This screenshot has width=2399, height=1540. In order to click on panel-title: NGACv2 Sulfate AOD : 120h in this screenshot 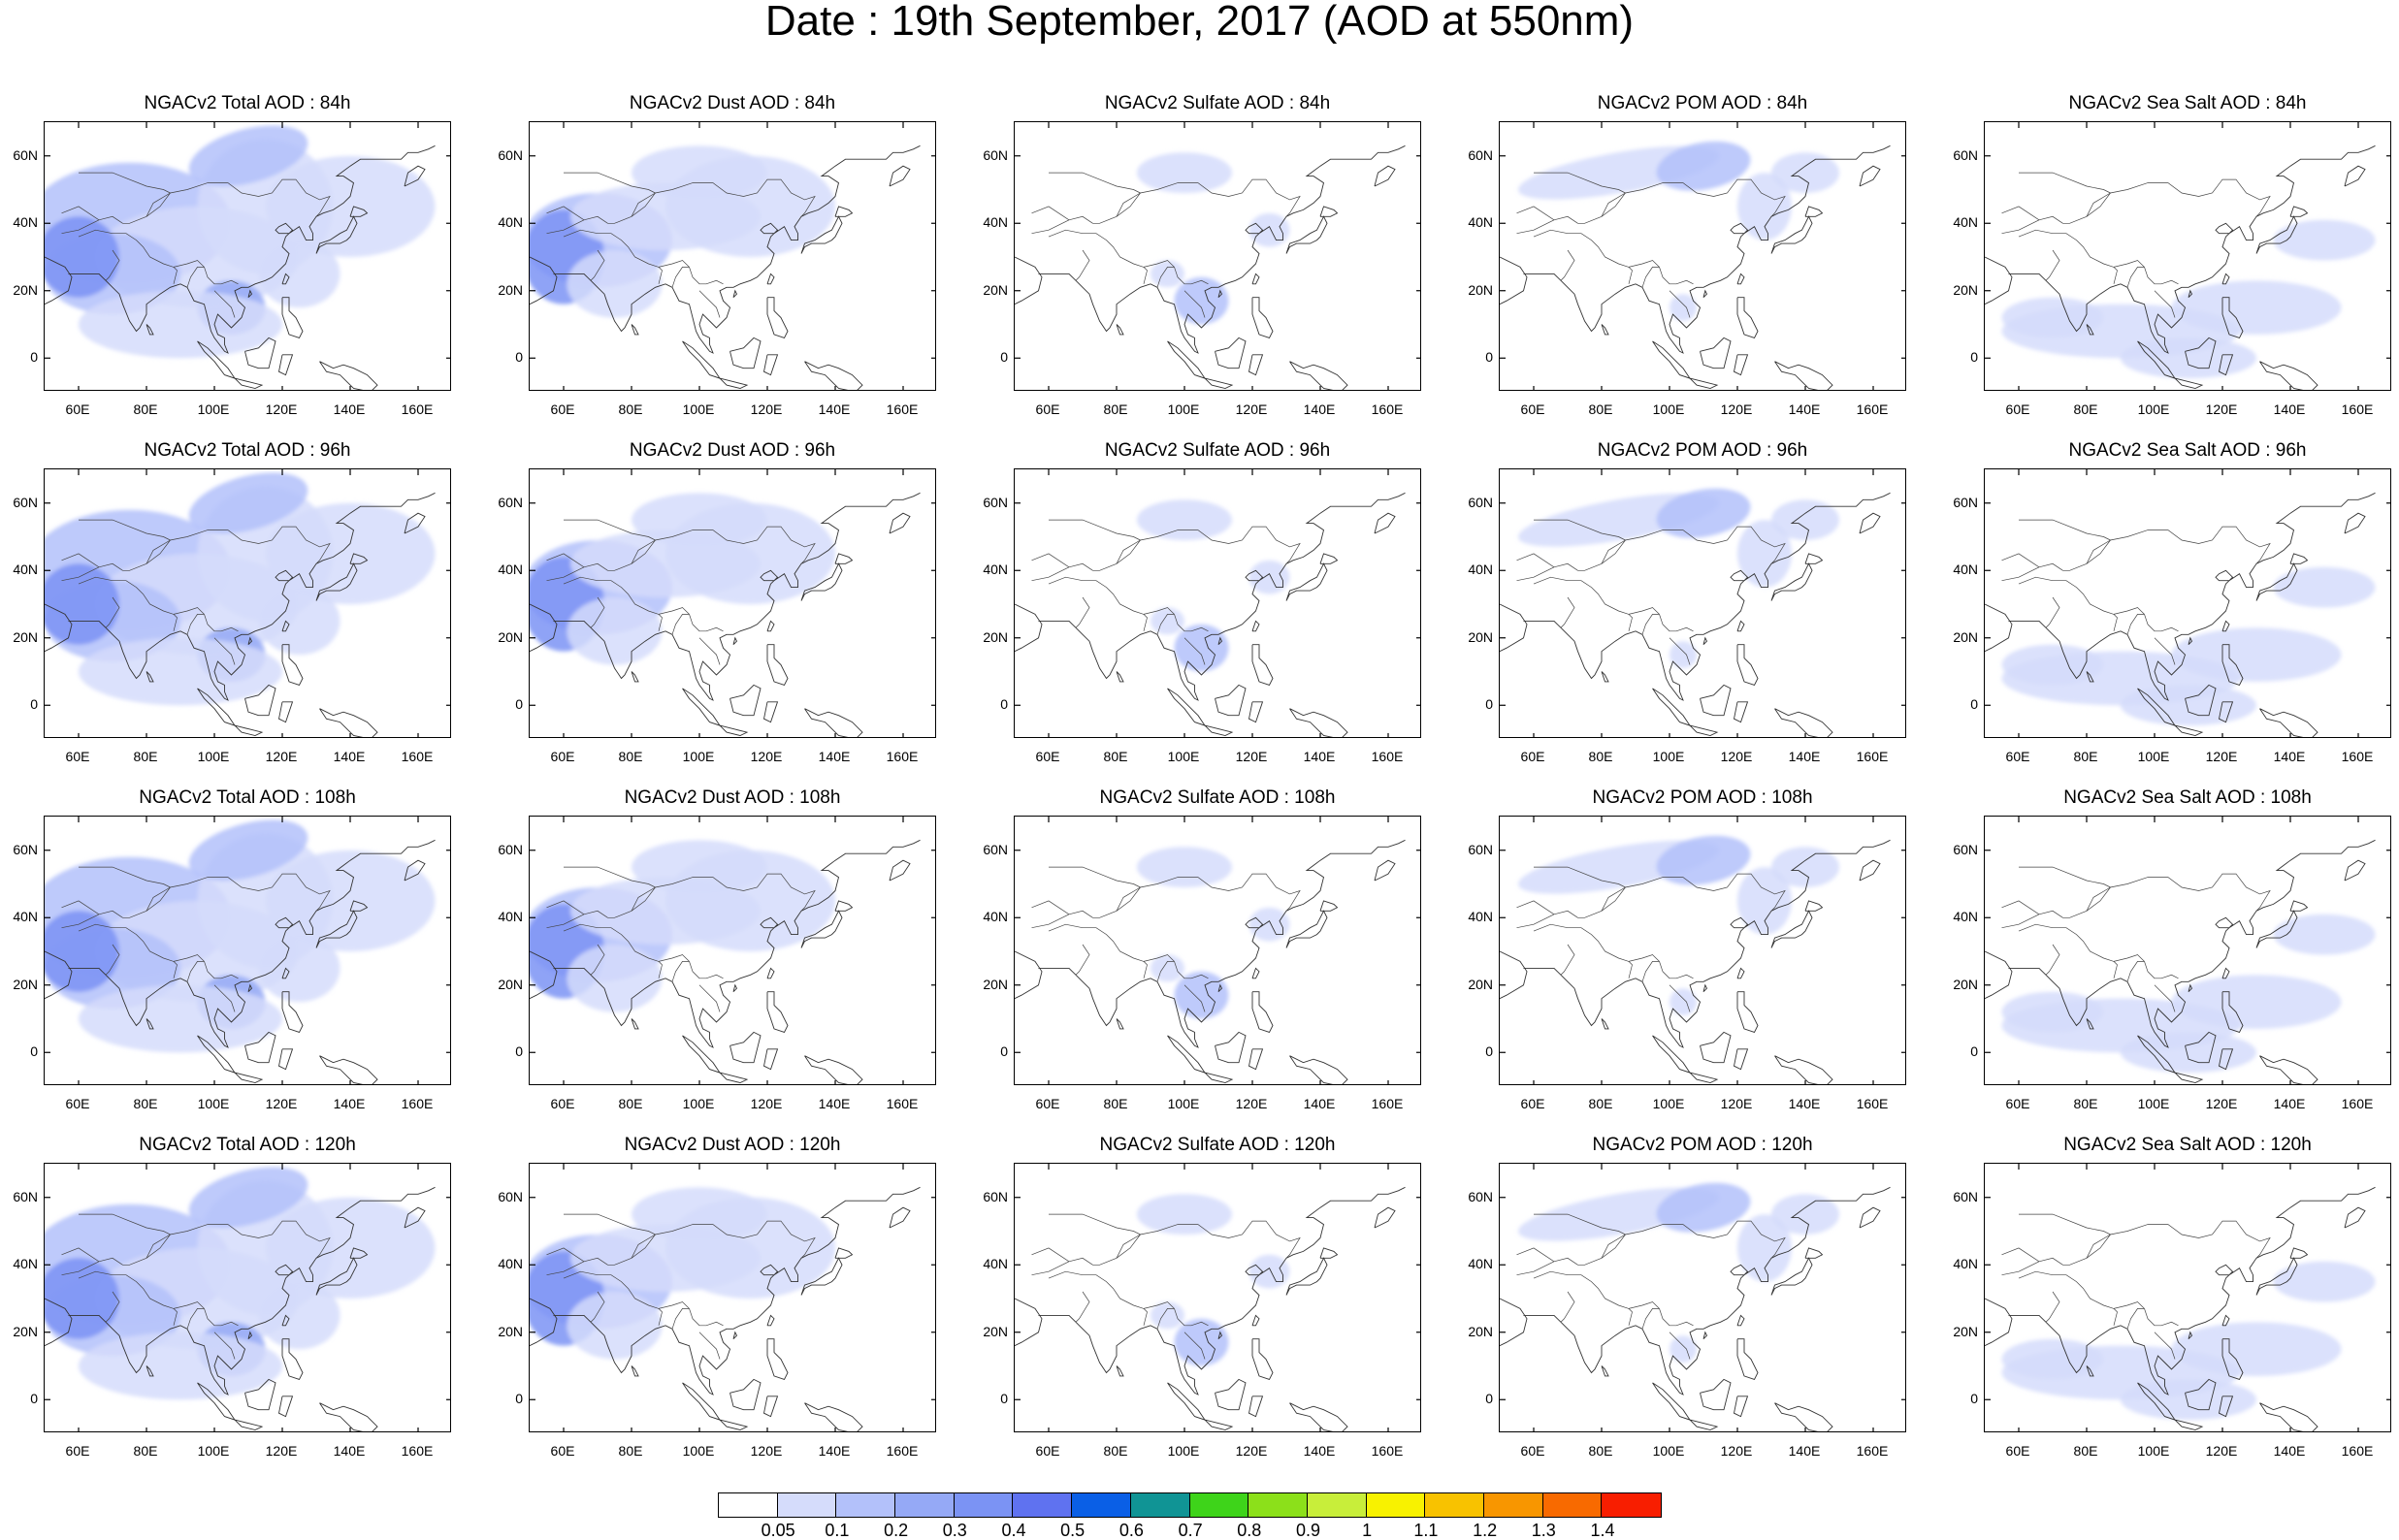, I will do `click(1218, 1145)`.